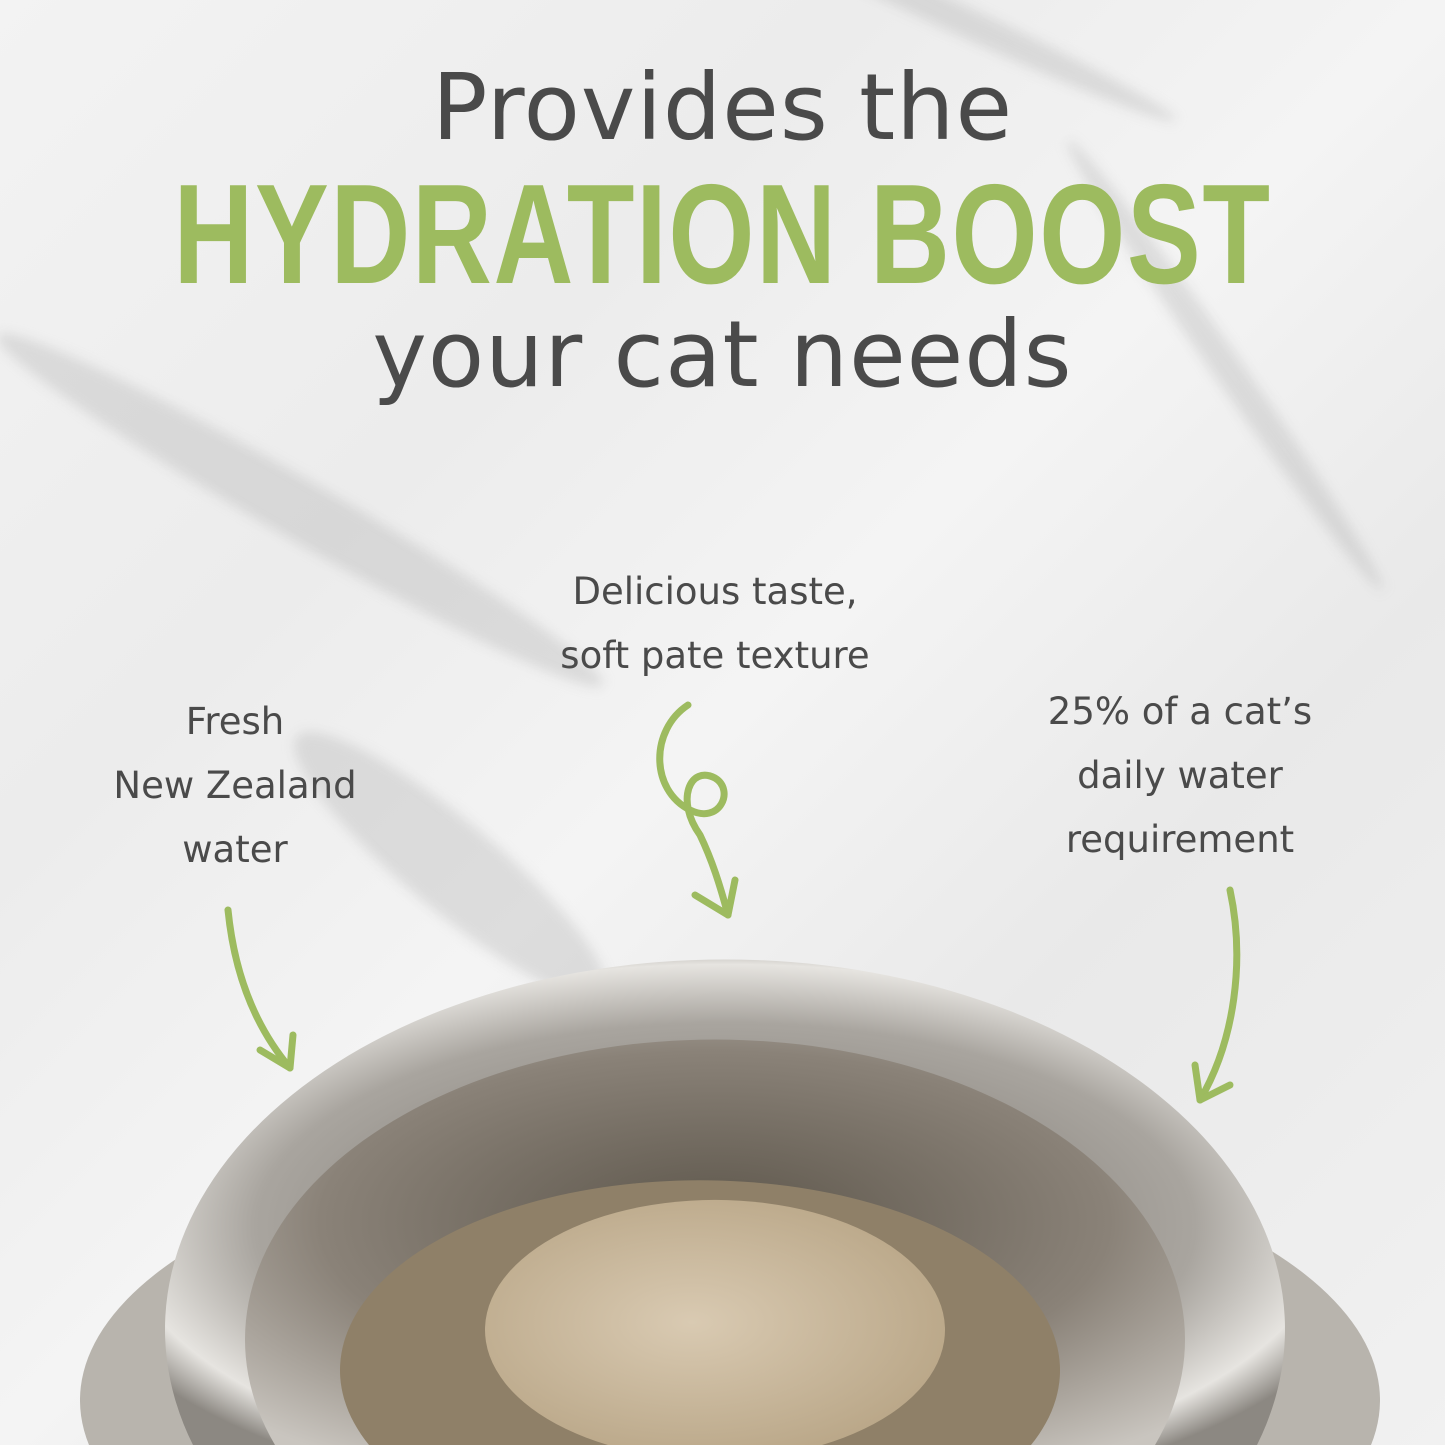  I want to click on callout-taste: Delicious taste, soft pate texture, so click(715, 624).